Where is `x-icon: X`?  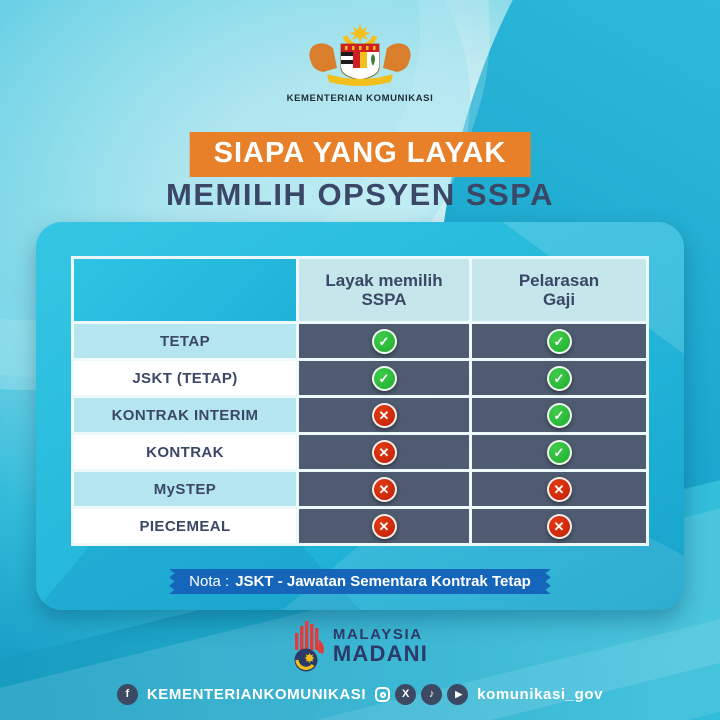 x-icon: X is located at coordinates (406, 694).